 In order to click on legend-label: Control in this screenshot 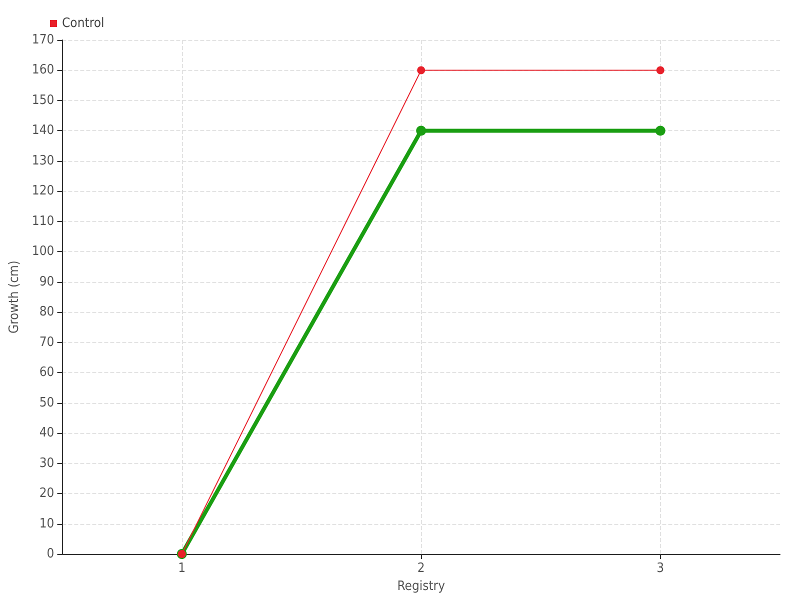, I will do `click(83, 23)`.